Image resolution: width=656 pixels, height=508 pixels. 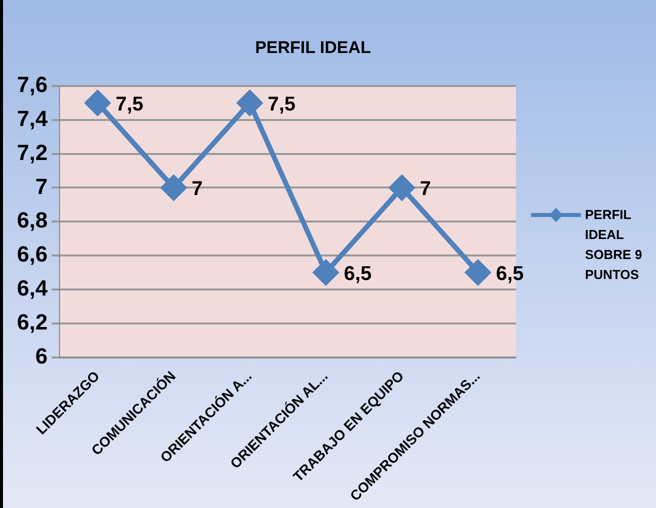 What do you see at coordinates (32, 254) in the screenshot?
I see `y-tick-label: 6,6` at bounding box center [32, 254].